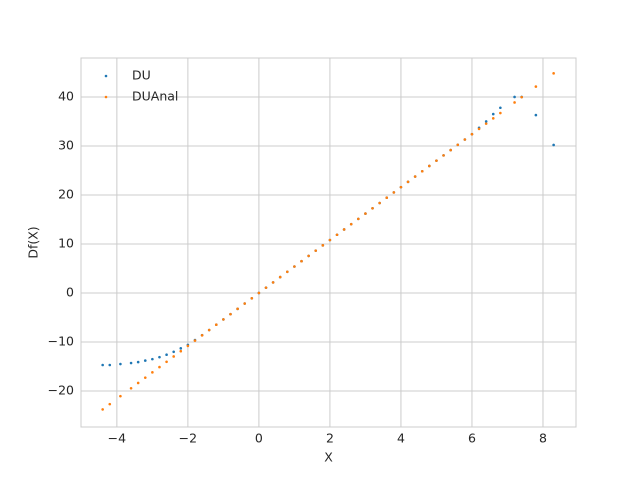  Describe the element at coordinates (66, 193) in the screenshot. I see `y-tick-label: 20` at that location.